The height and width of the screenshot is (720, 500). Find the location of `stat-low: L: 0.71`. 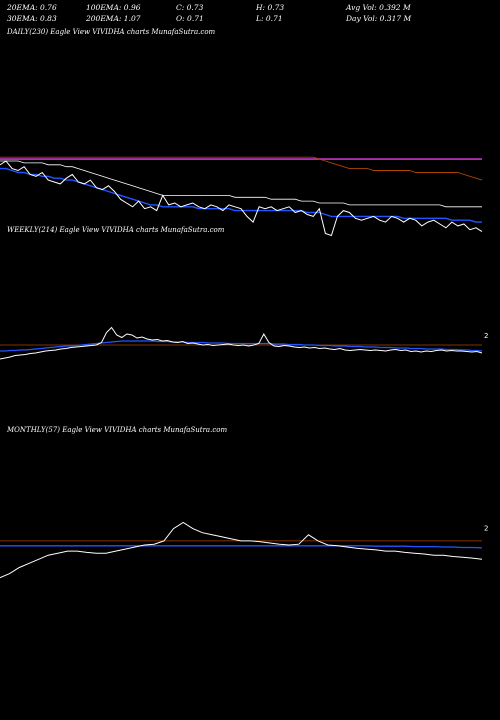

stat-low: L: 0.71 is located at coordinates (269, 18).